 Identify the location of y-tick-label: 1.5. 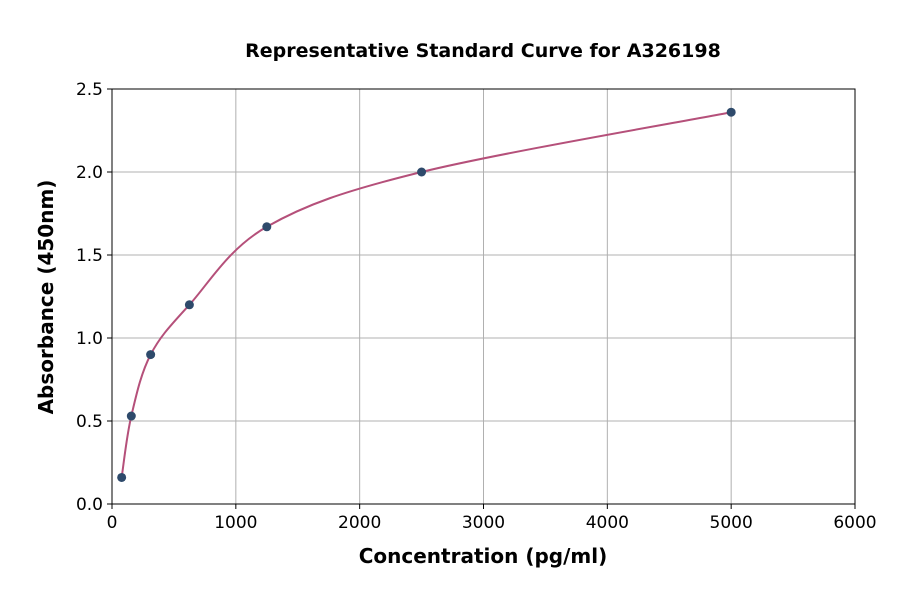
(89, 256).